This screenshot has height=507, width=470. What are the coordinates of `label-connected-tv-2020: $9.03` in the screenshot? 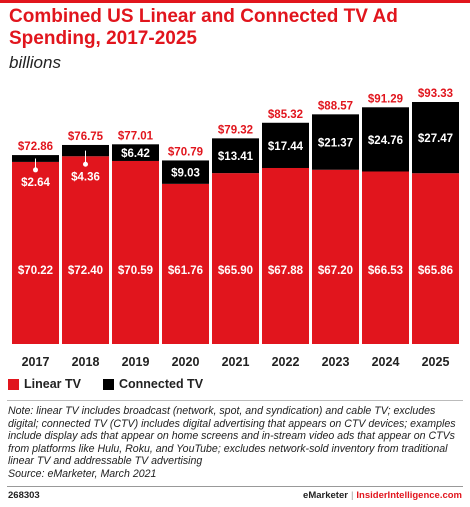 It's located at (185, 174).